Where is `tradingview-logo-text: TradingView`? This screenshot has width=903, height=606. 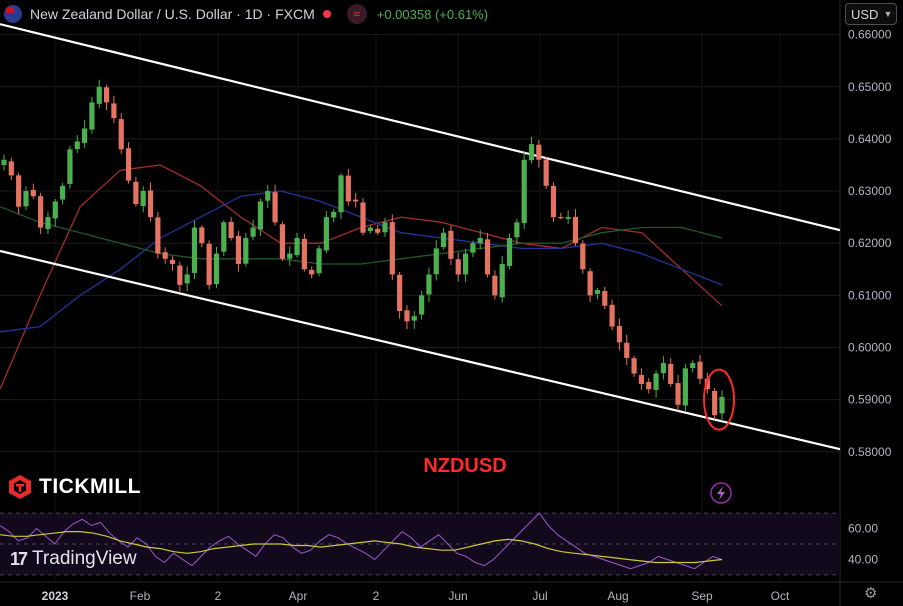 tradingview-logo-text: TradingView is located at coordinates (84, 558).